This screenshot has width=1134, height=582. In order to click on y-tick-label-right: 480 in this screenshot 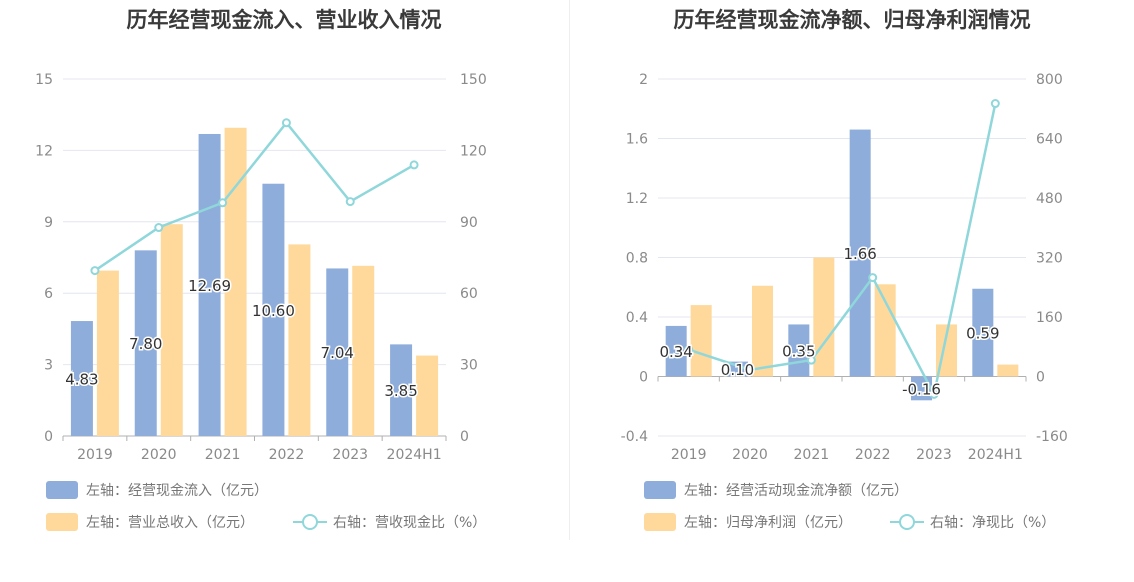, I will do `click(1049, 199)`.